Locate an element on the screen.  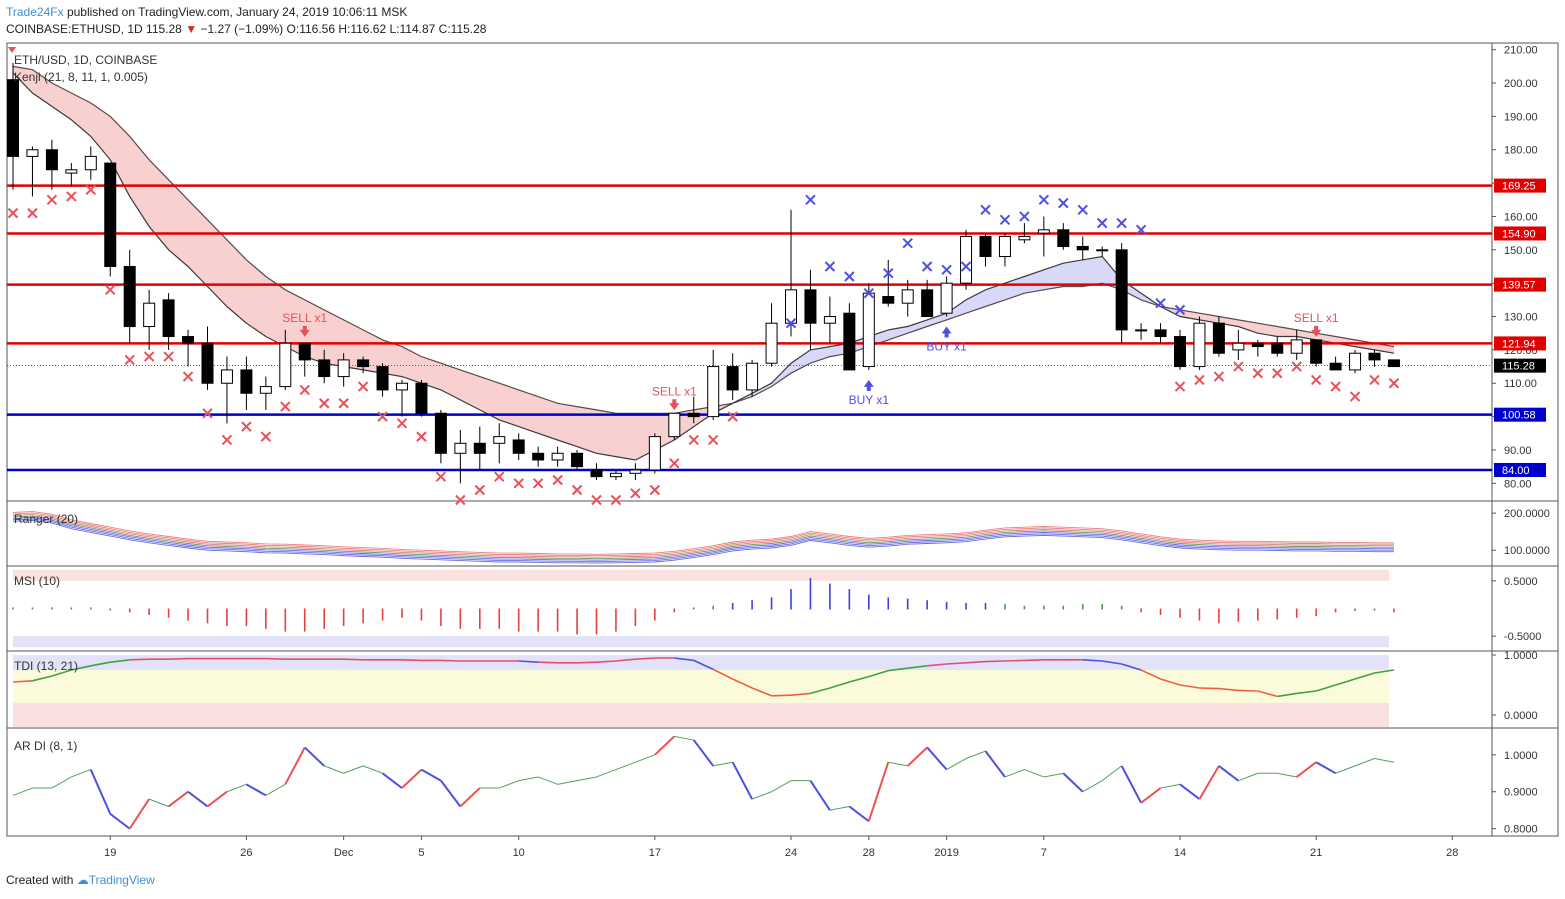
symbol-name: COINBASE:ETHUSD, 1D is located at coordinates (74, 29).